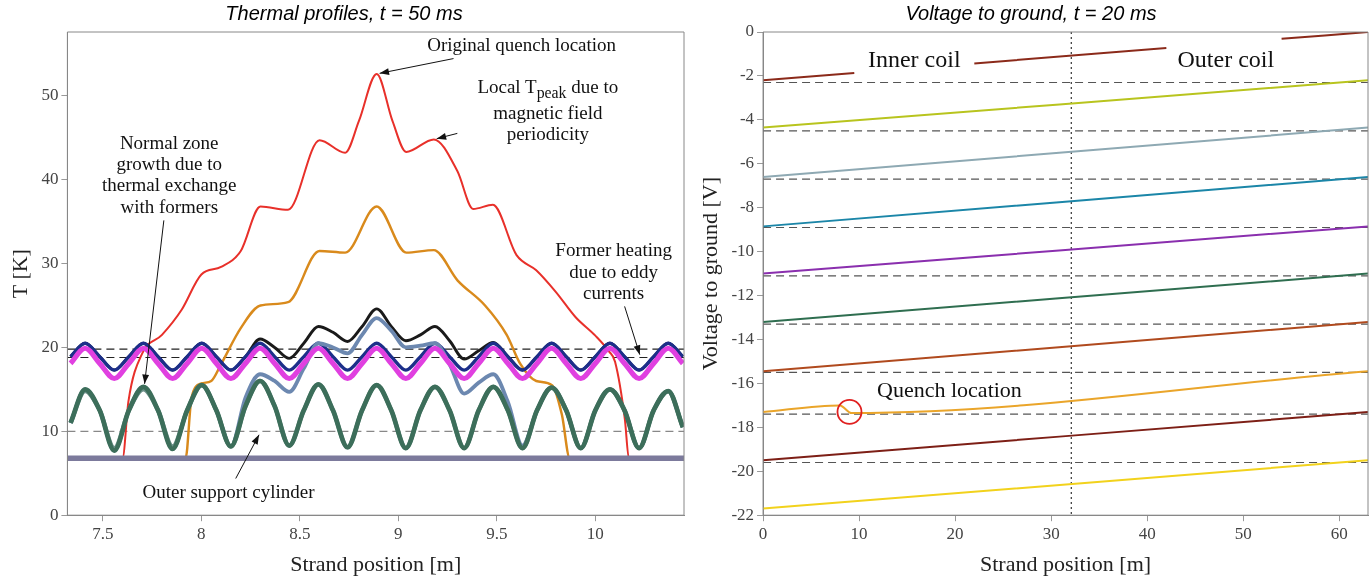 Image resolution: width=1369 pixels, height=586 pixels. What do you see at coordinates (548, 110) in the screenshot?
I see `annotation: Local T$_{peak}$ due to magnetic field periodicity` at bounding box center [548, 110].